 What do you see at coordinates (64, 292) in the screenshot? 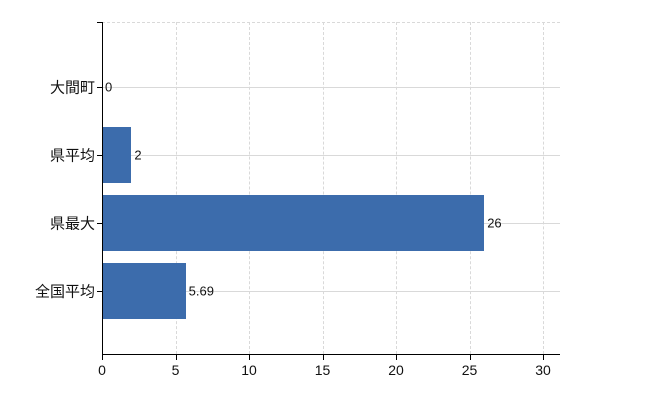
I see `category-label: 全国平均` at bounding box center [64, 292].